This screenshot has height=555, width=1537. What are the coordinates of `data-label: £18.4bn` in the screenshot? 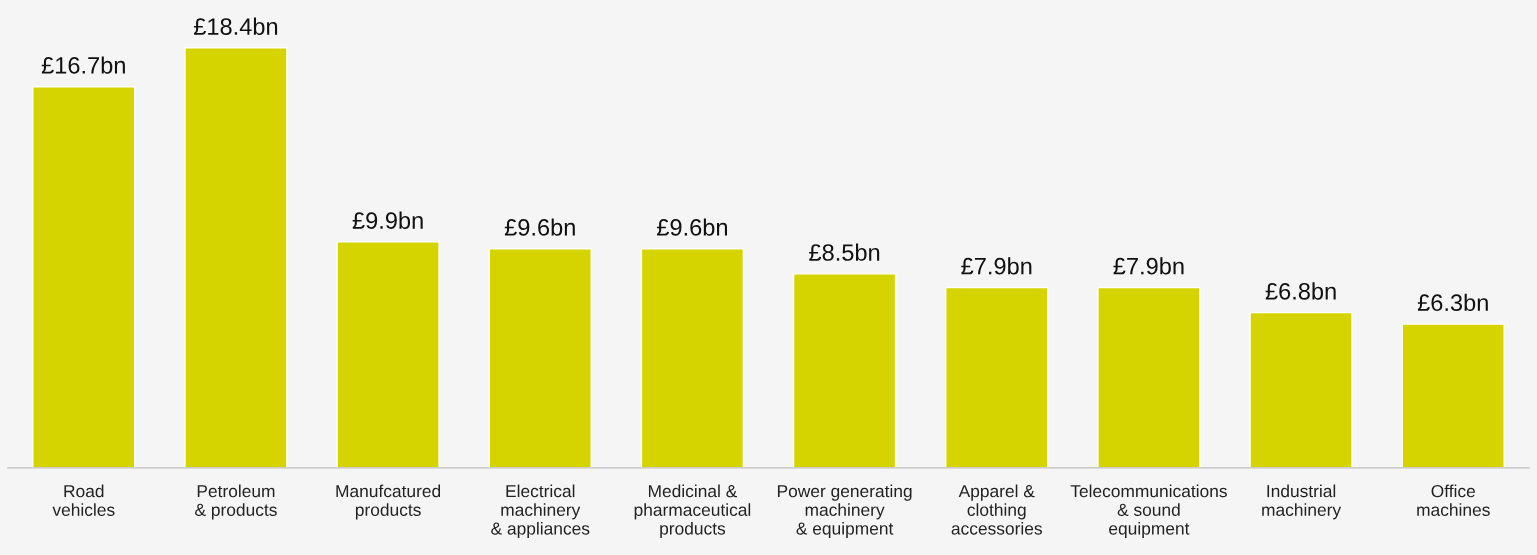 It's located at (235, 26).